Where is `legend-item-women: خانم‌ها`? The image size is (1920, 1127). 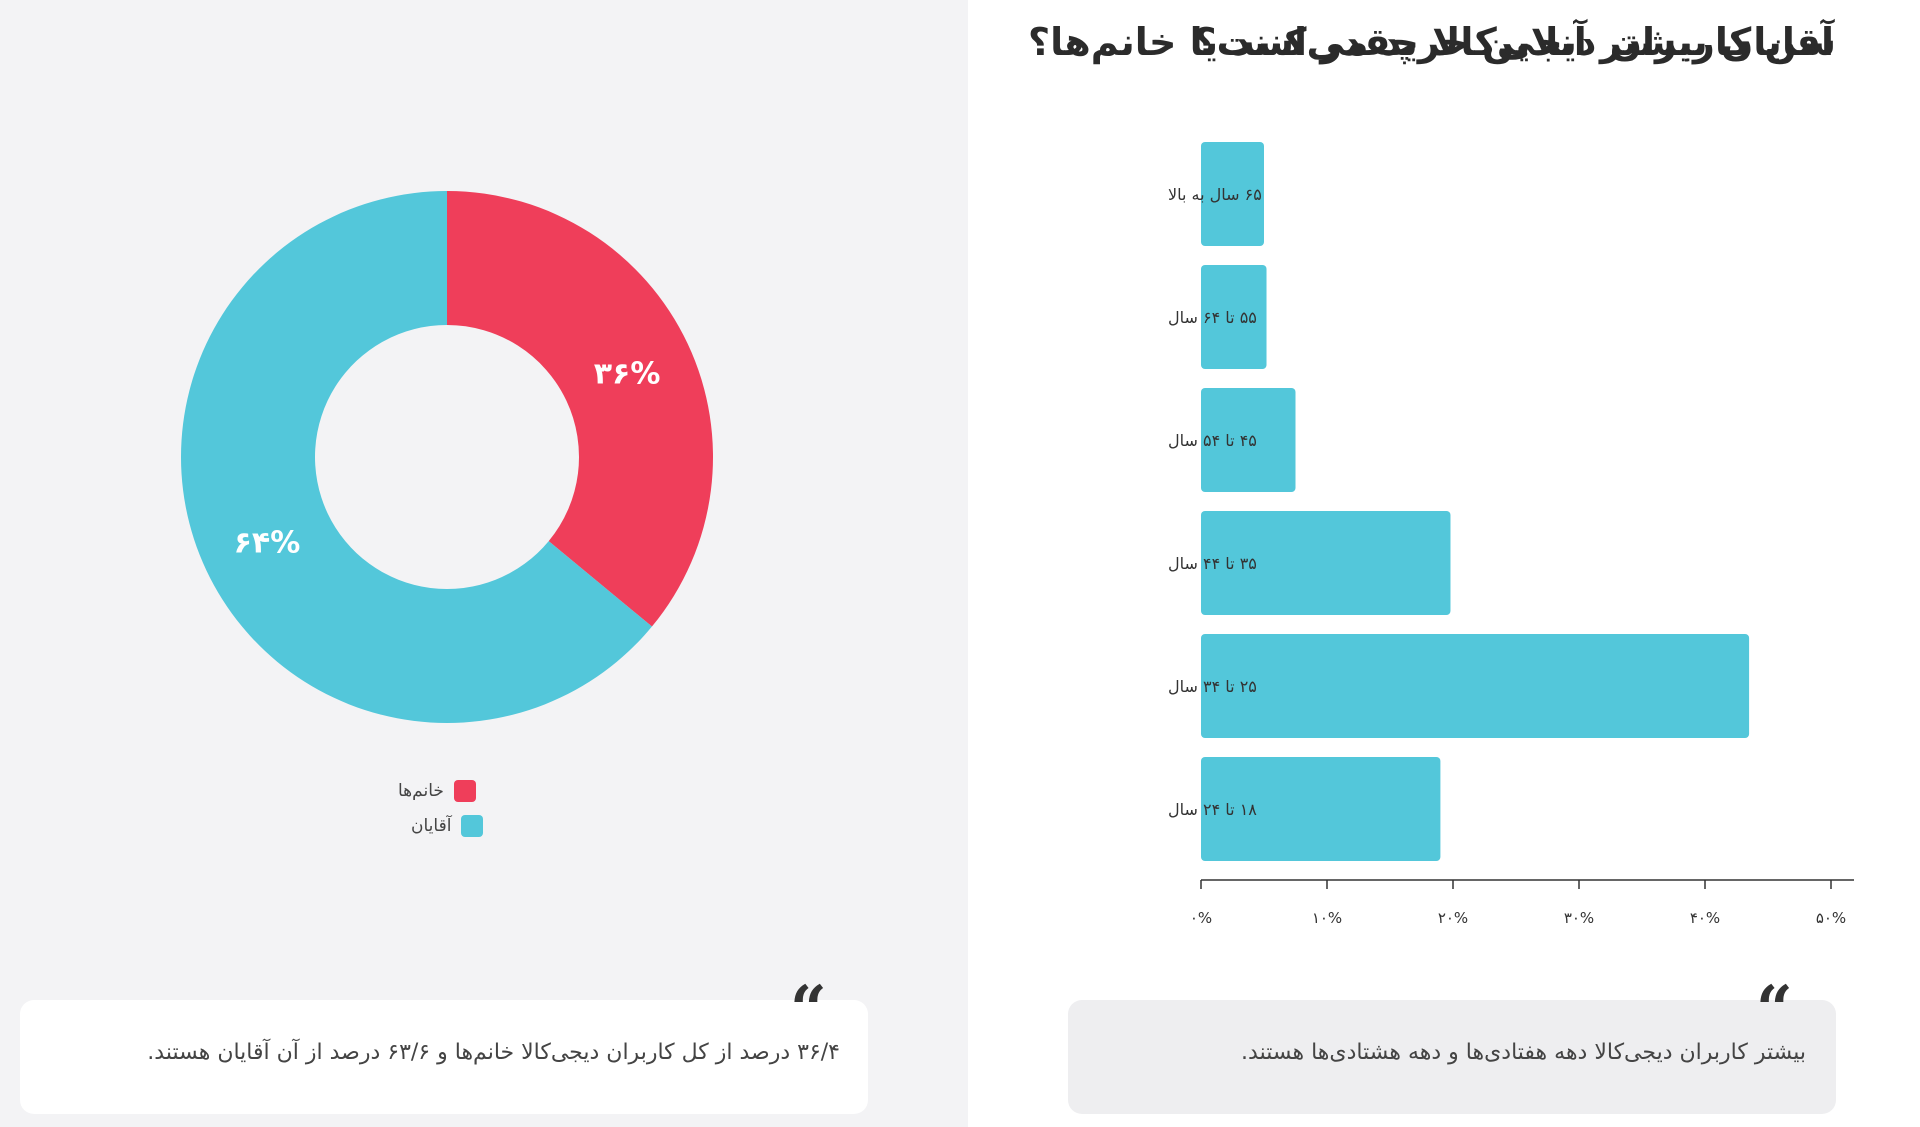 legend-item-women: خانم‌ها is located at coordinates (437, 791).